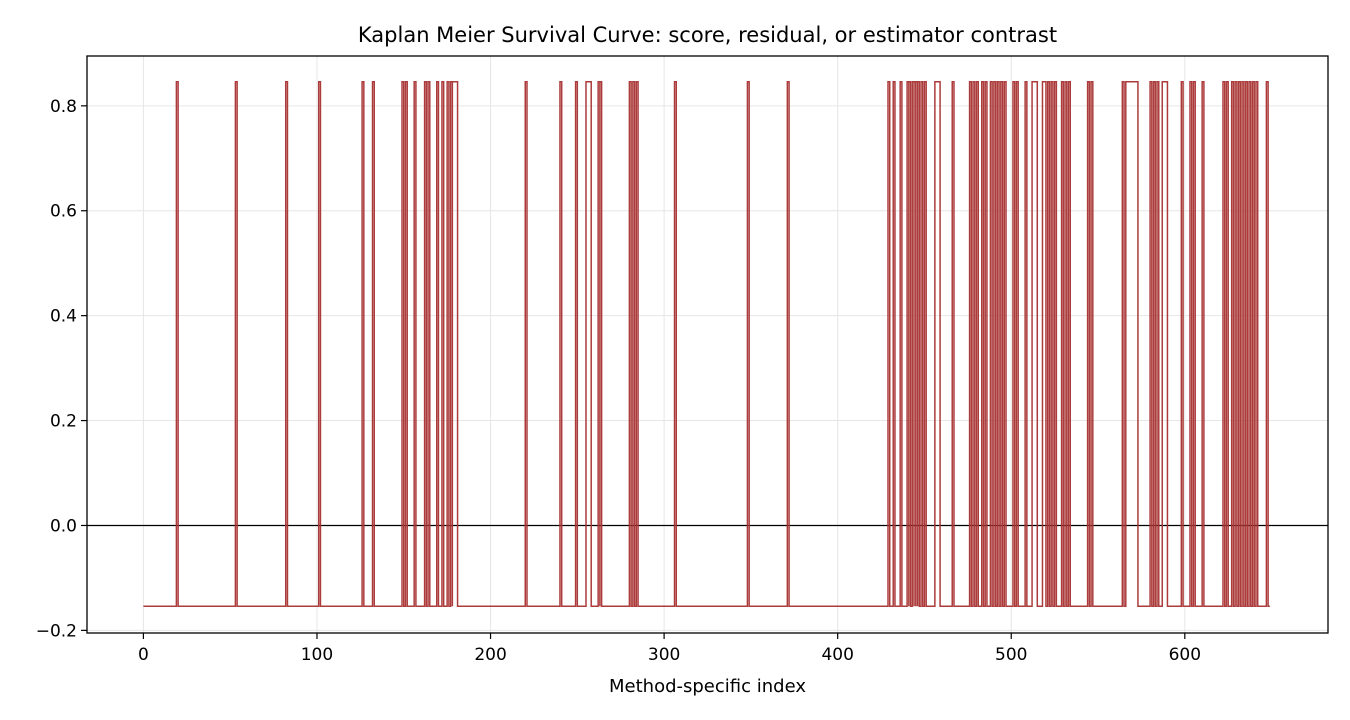 The height and width of the screenshot is (720, 1350). Describe the element at coordinates (56, 631) in the screenshot. I see `y-tick-label: −0.2` at that location.